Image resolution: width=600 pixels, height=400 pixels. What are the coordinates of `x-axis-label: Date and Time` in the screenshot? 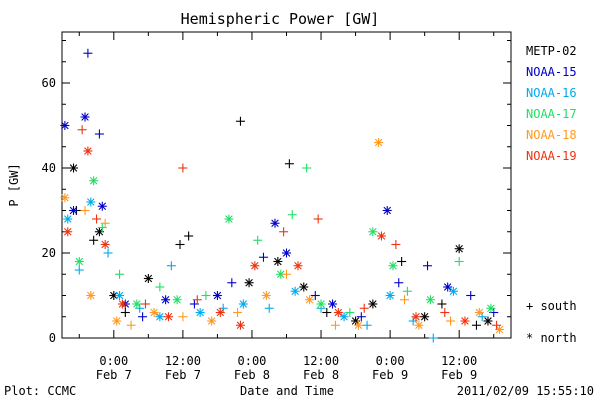 It's located at (287, 391).